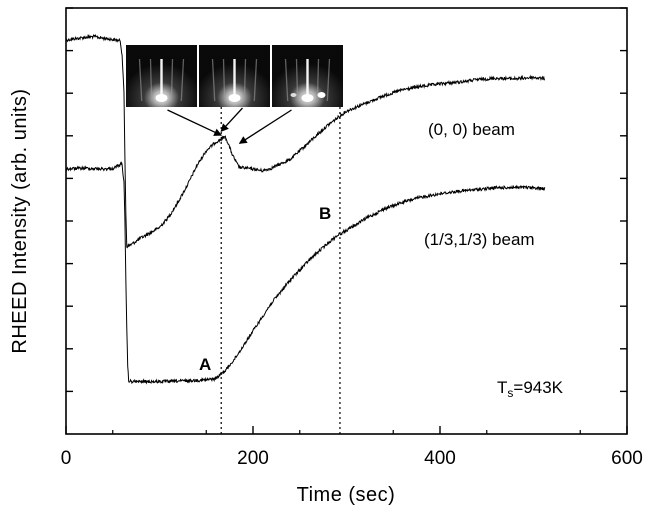  What do you see at coordinates (325, 213) in the screenshot?
I see `point-label-b: B` at bounding box center [325, 213].